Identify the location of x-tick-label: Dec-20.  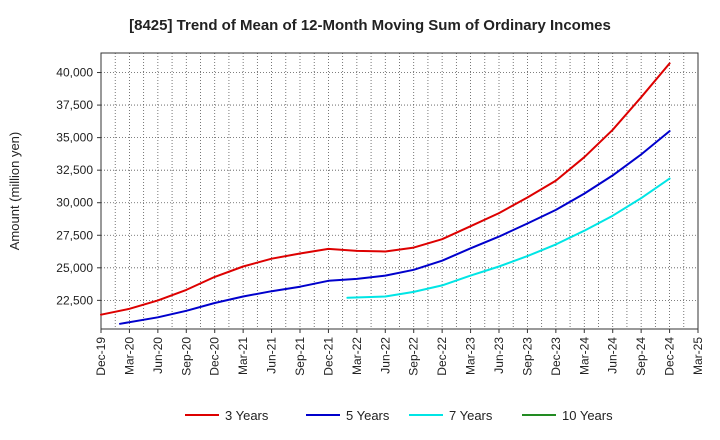
(215, 356).